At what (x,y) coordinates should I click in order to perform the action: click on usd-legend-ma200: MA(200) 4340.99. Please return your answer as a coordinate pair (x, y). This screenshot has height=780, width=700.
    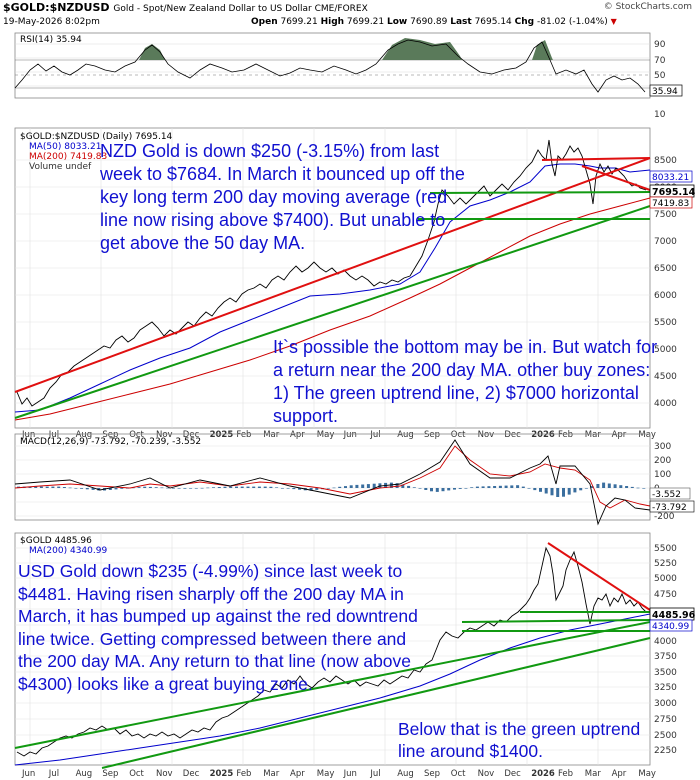
    Looking at the image, I should click on (68, 551).